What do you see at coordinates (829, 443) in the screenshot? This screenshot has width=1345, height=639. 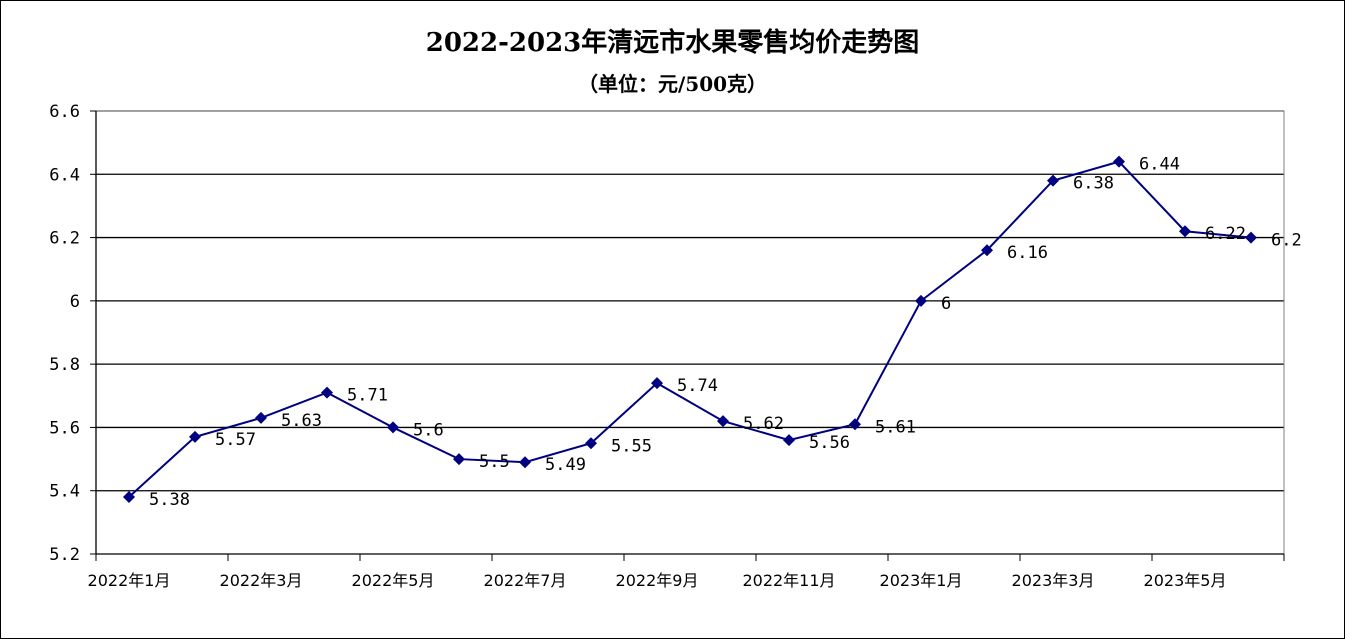 I see `data-label: 5.56` at bounding box center [829, 443].